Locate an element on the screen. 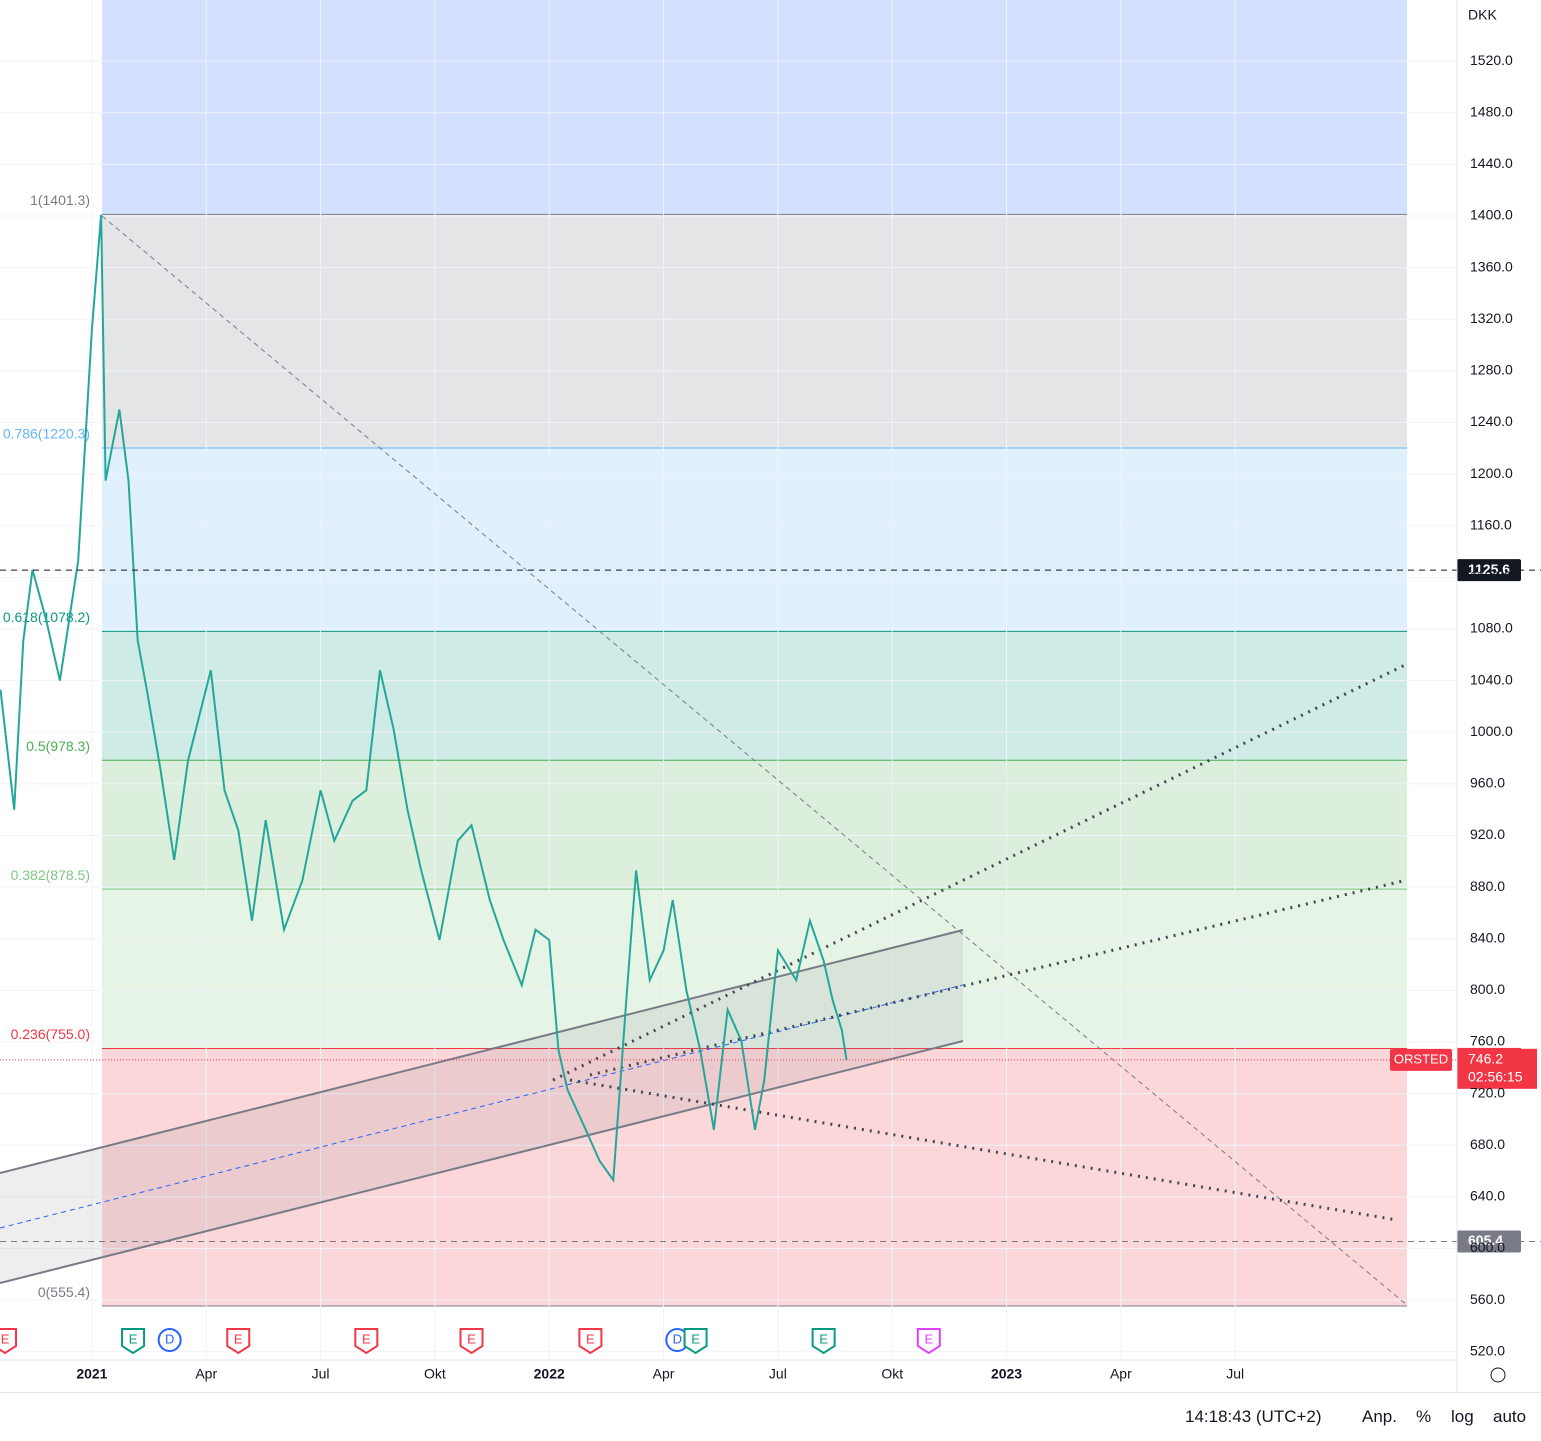  y-tick-label: 560.0 is located at coordinates (1487, 1299).